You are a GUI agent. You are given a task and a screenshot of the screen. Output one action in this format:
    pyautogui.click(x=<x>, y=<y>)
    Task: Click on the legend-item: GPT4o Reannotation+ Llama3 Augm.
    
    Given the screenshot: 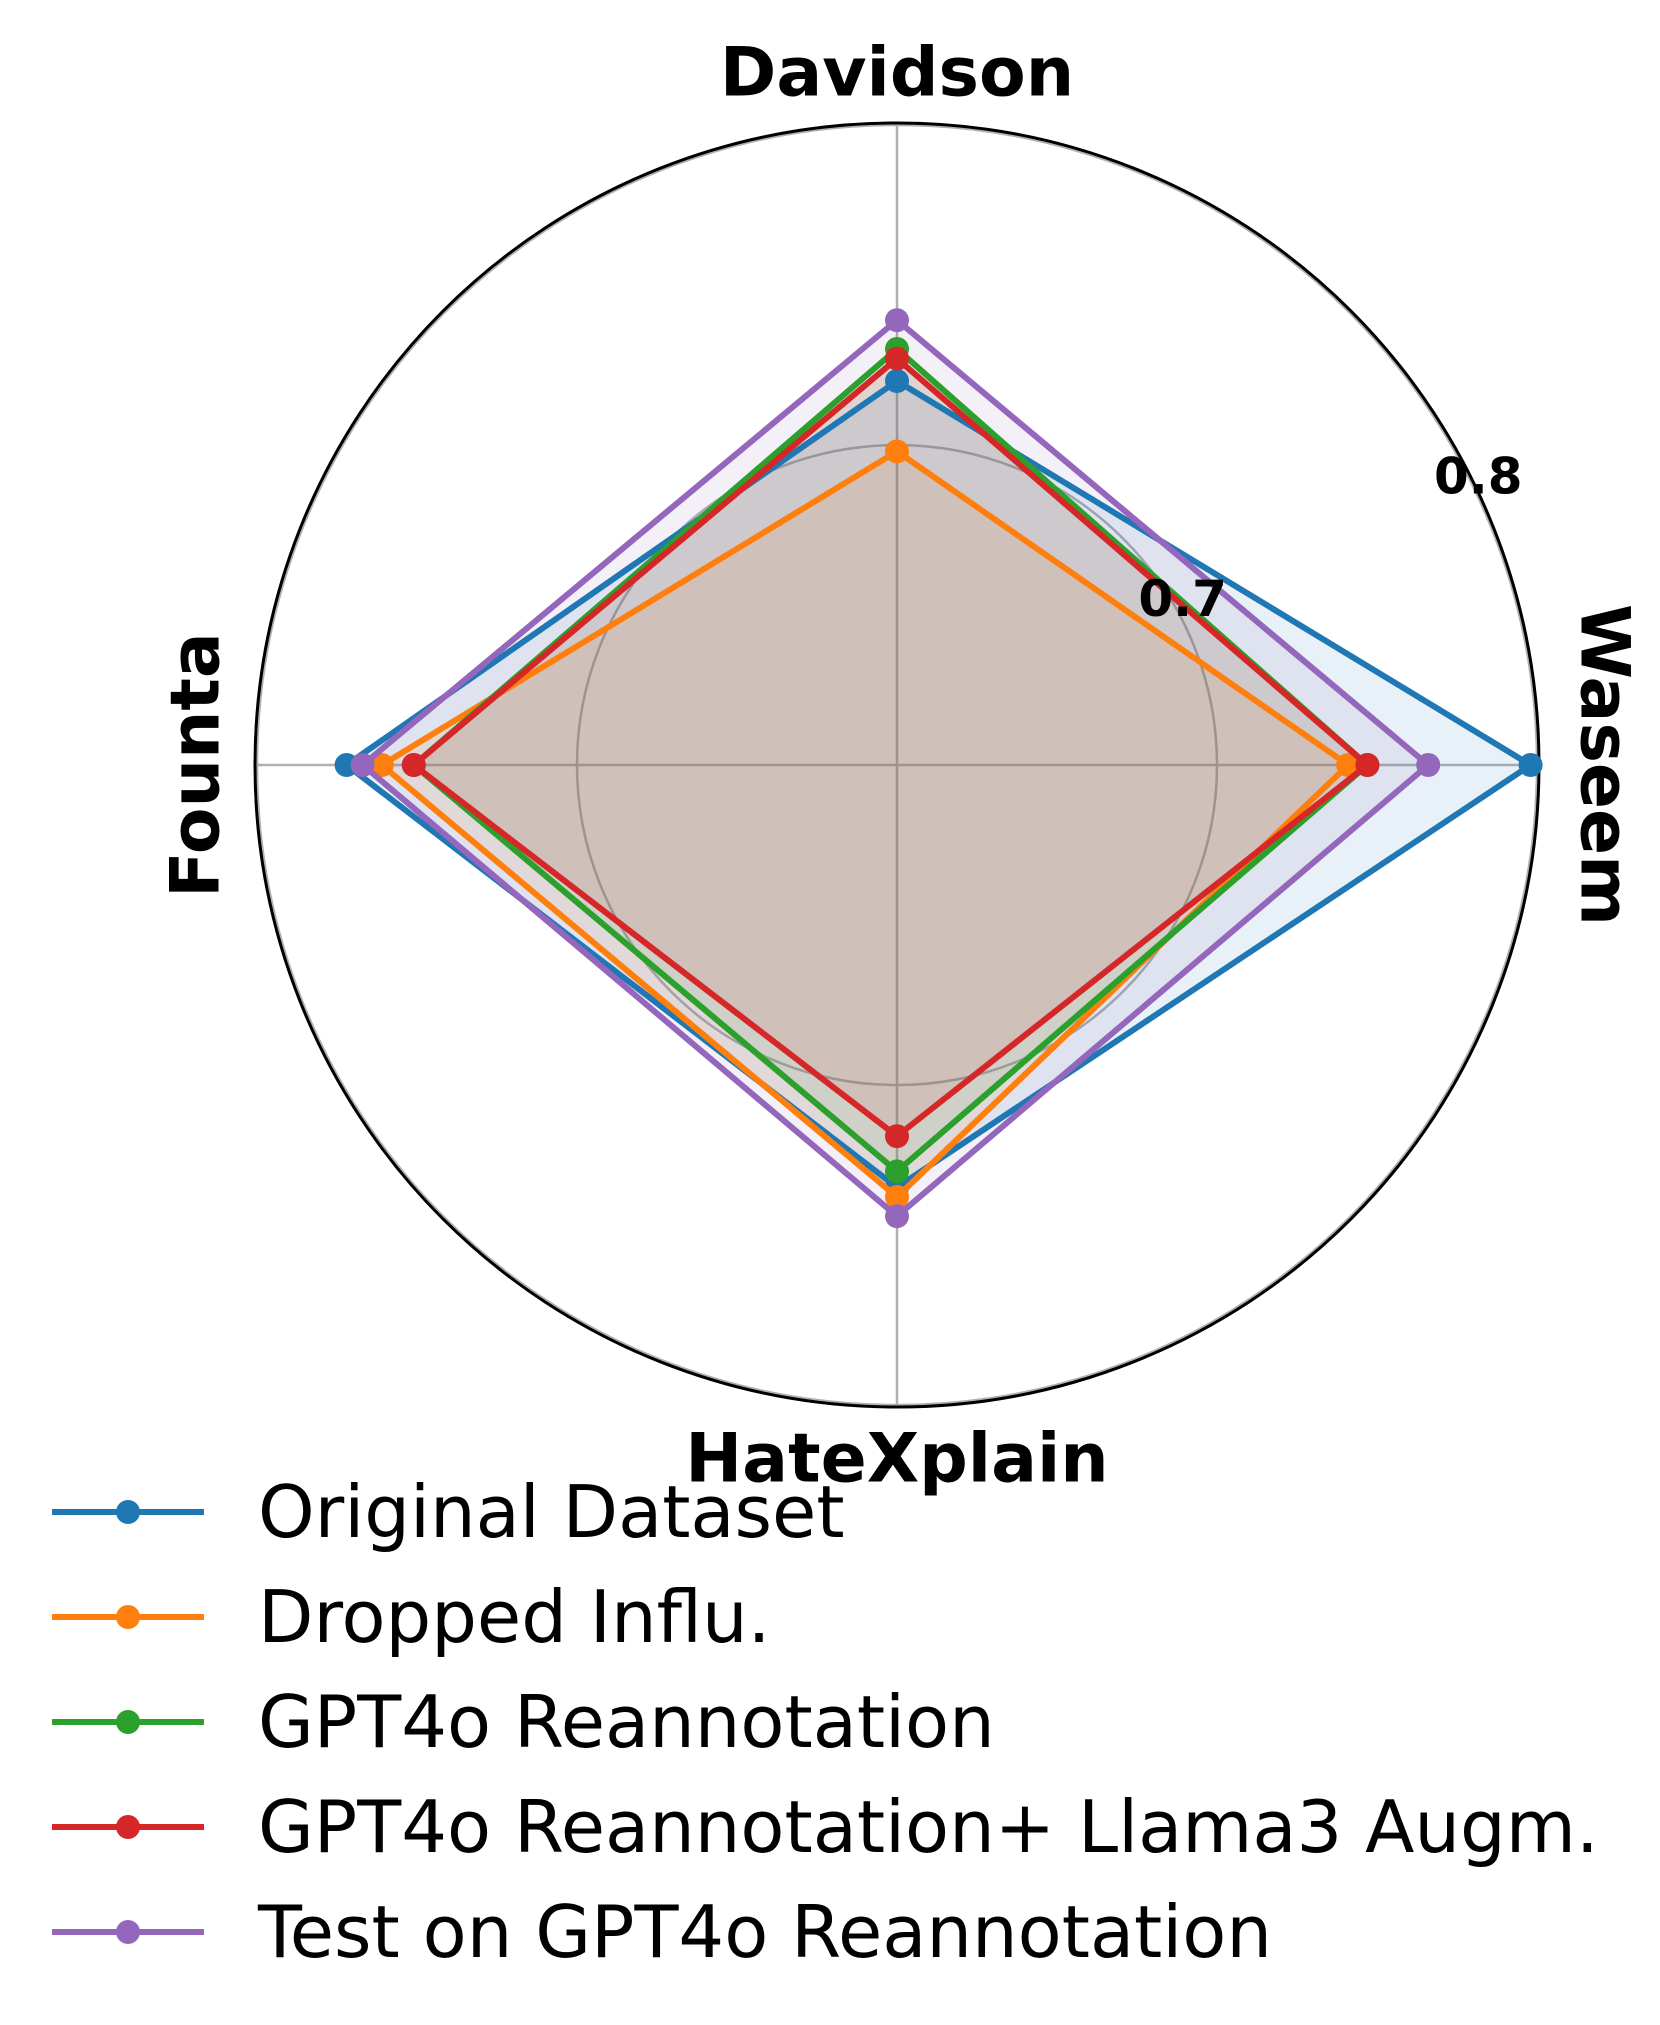 What is the action you would take?
    pyautogui.click(x=848, y=1827)
    